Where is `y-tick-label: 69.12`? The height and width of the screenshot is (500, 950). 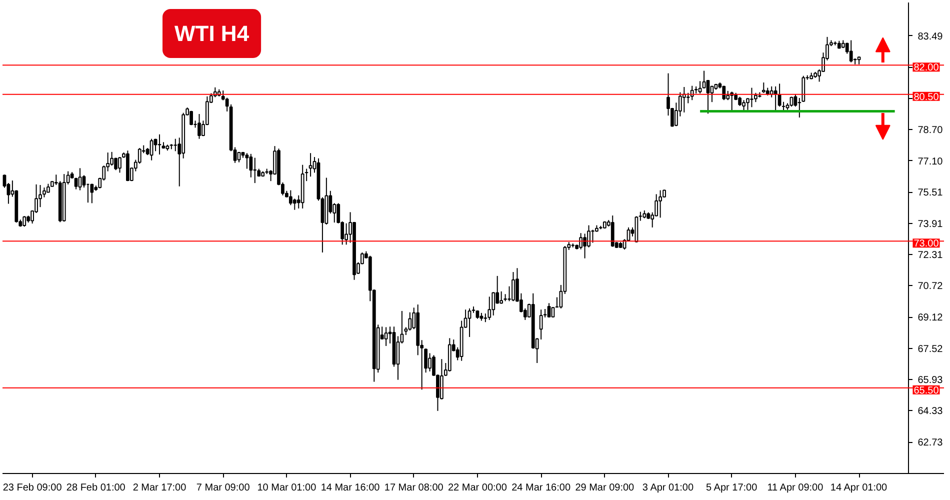 y-tick-label: 69.12 is located at coordinates (931, 318).